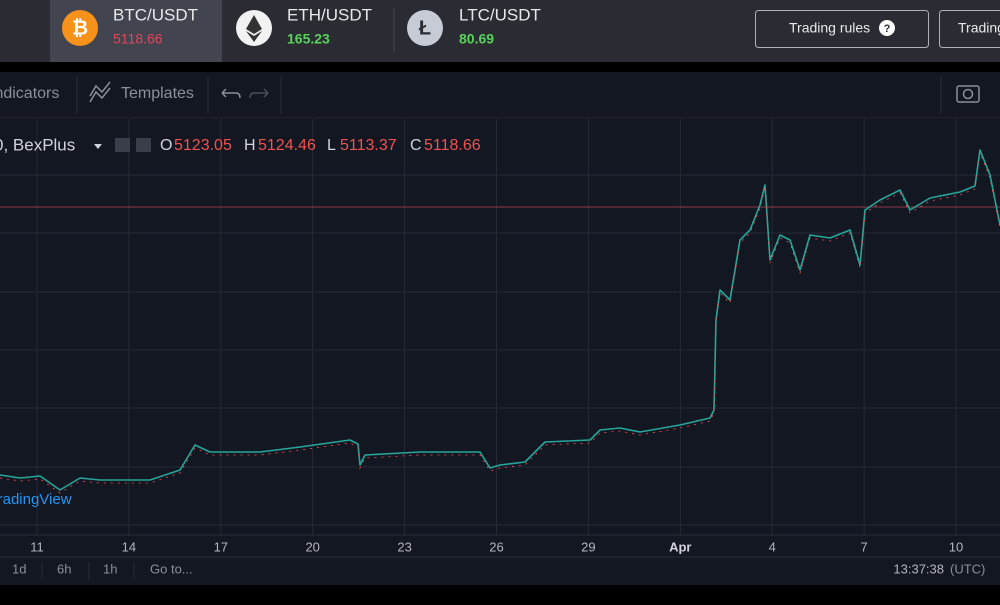 The image size is (1000, 605). Describe the element at coordinates (829, 28) in the screenshot. I see `button-label: Trading rules` at that location.